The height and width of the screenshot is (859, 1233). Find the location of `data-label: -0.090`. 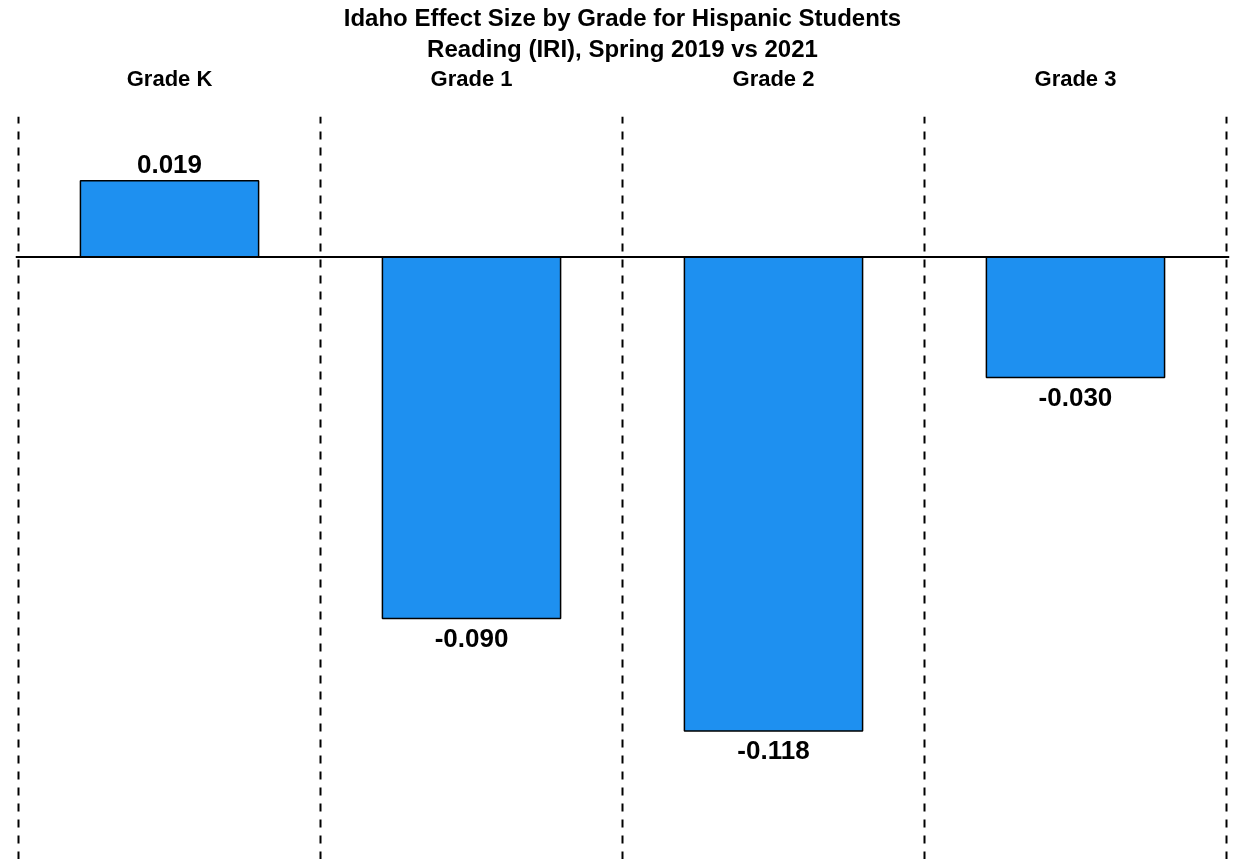

data-label: -0.090 is located at coordinates (471, 637).